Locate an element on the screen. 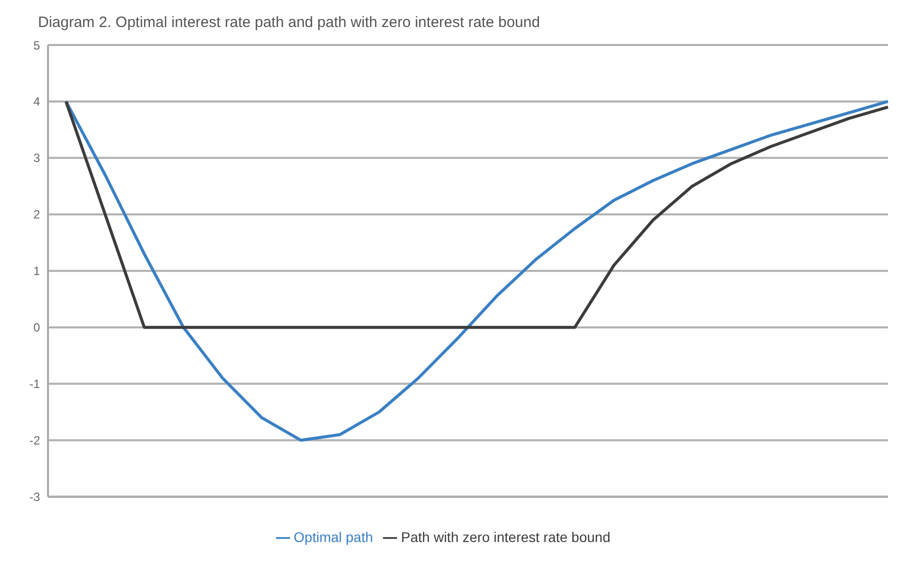 The image size is (900, 570). legend-label: Path with zero interest rate bound is located at coordinates (505, 536).